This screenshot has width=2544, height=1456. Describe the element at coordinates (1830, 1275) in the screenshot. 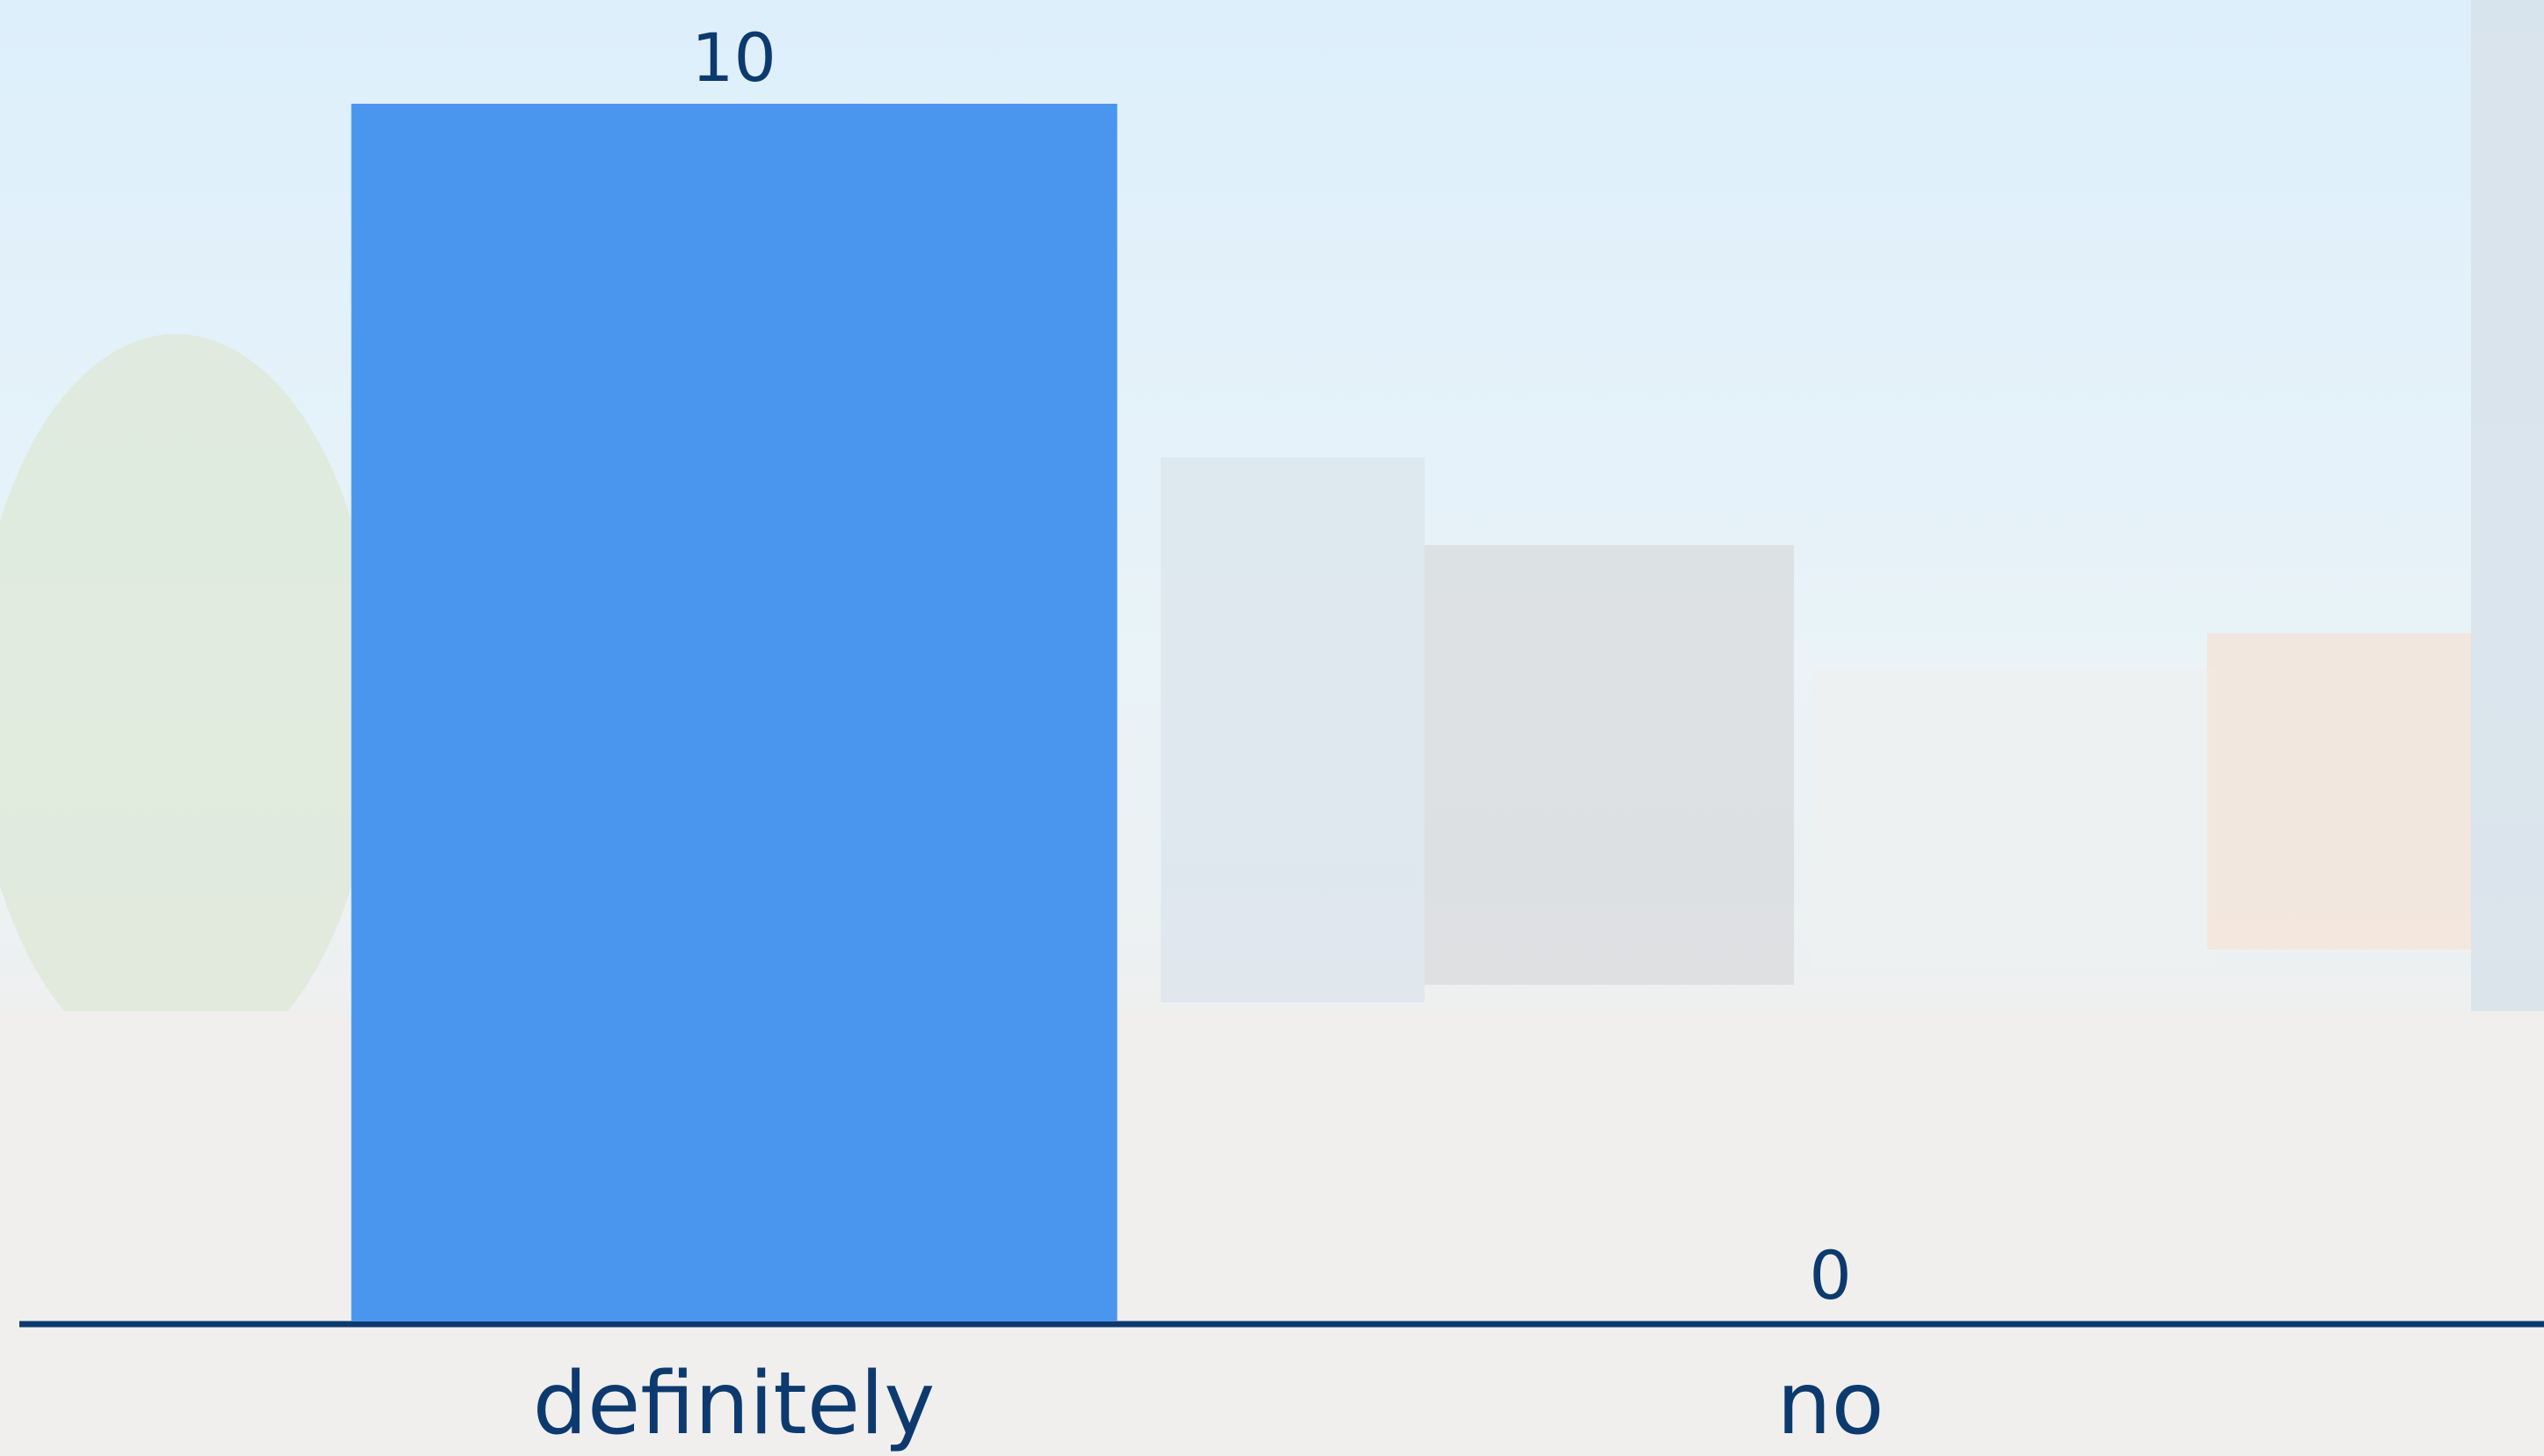

I see `value-label: 0` at that location.